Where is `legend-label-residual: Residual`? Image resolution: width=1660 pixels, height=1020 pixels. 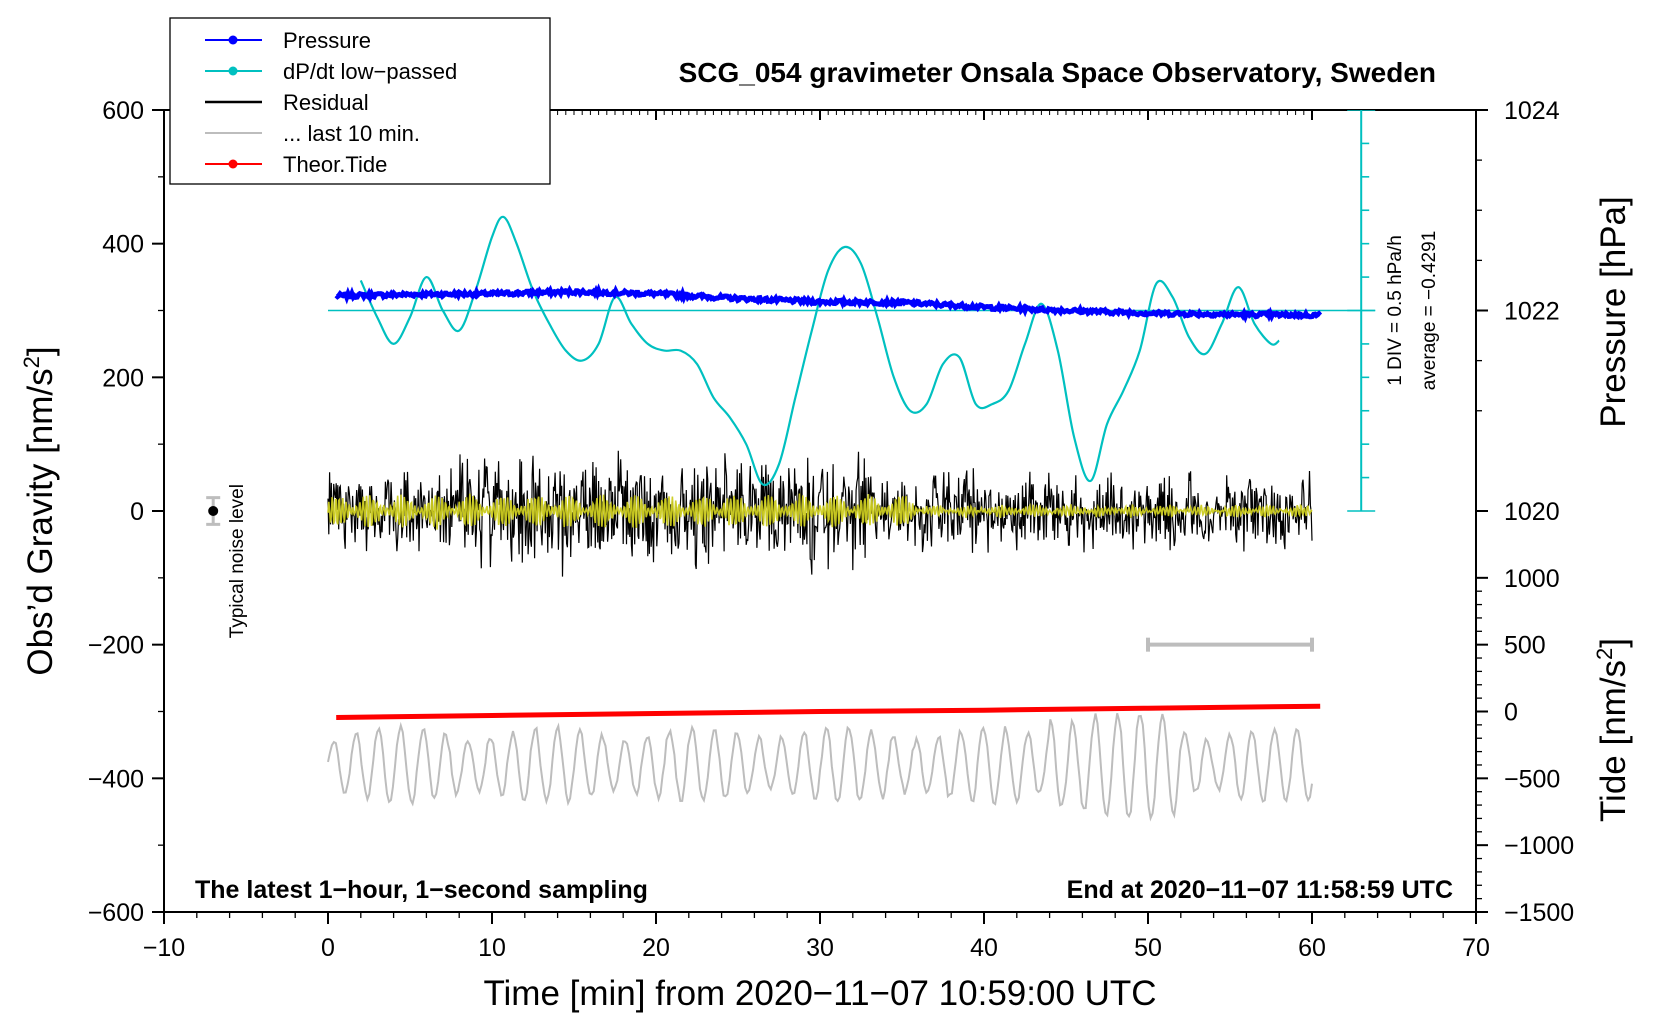 legend-label-residual: Residual is located at coordinates (326, 102).